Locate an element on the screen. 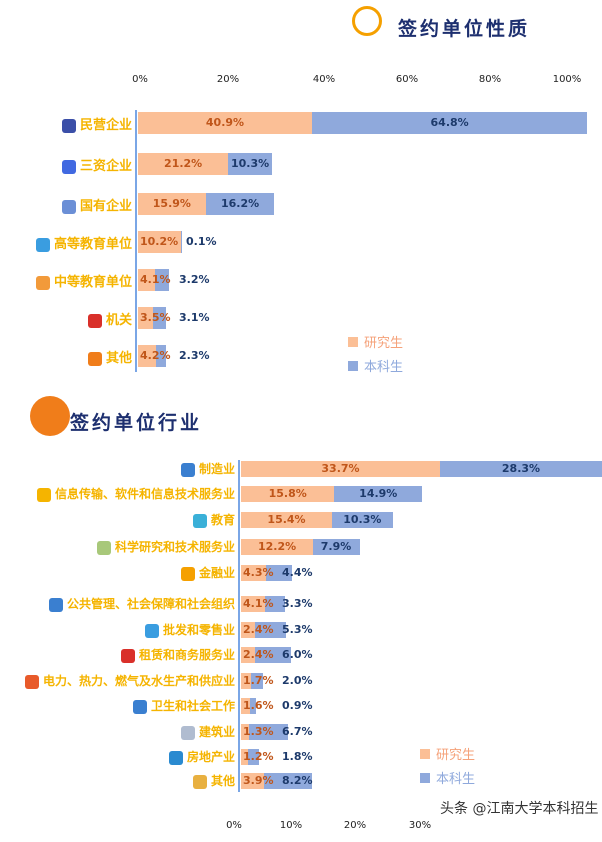  category-text: 高等教育单位 is located at coordinates (92, 244).